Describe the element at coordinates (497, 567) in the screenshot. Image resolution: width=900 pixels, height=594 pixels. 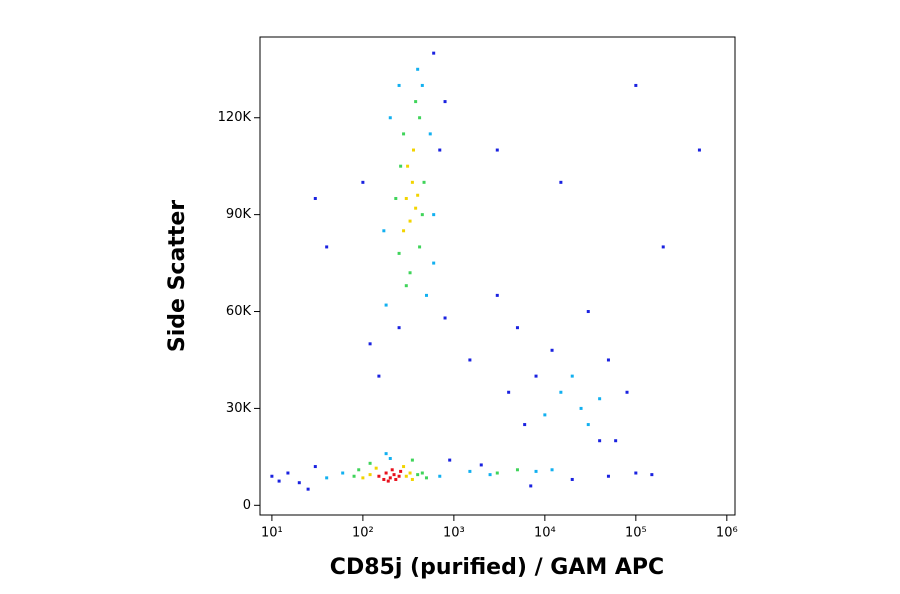
I see `x-axis-title: CD85j (purified) / GAM APC` at that location.